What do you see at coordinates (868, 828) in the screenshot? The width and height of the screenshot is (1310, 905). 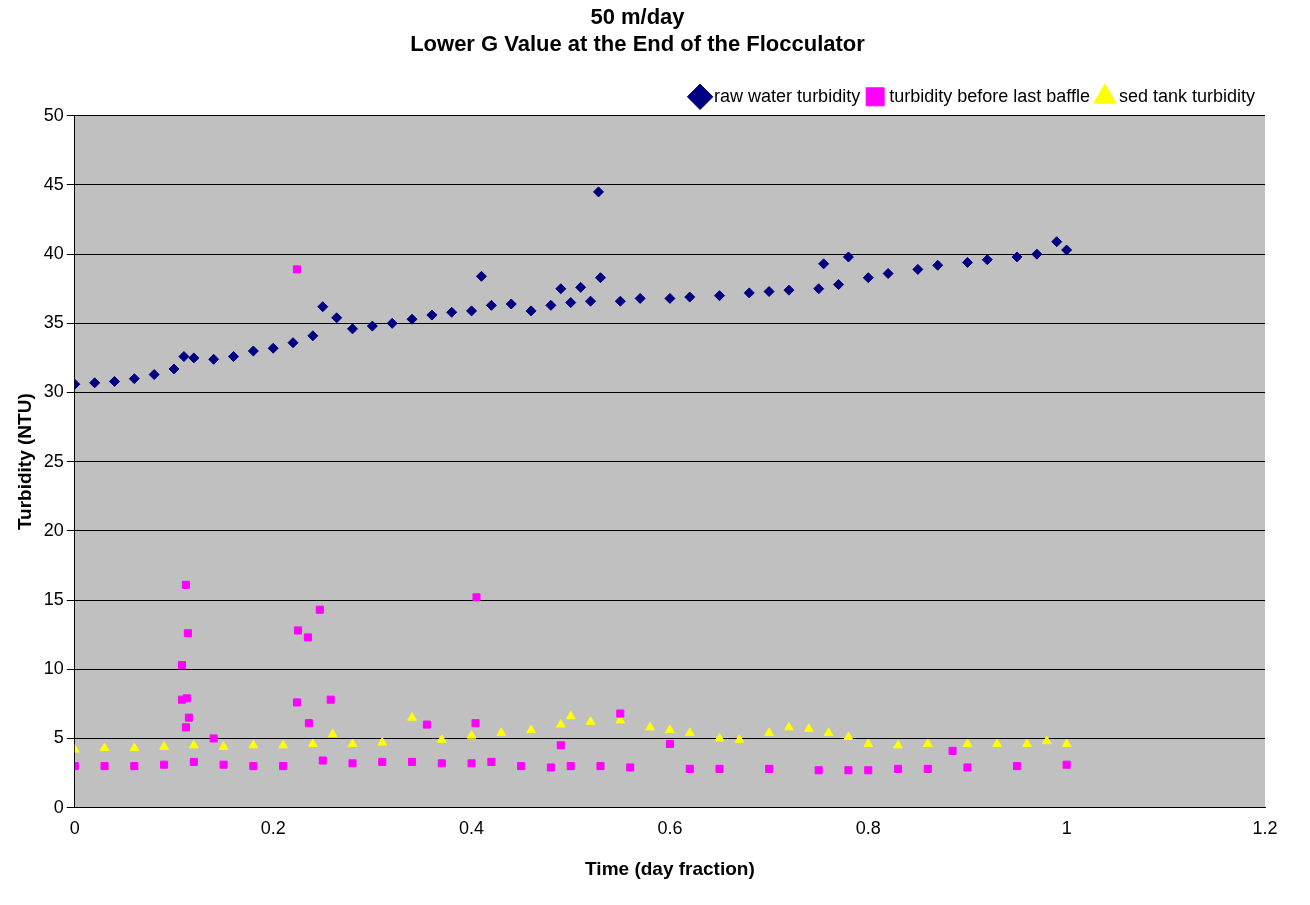 I see `x-tick-label: 0.8` at bounding box center [868, 828].